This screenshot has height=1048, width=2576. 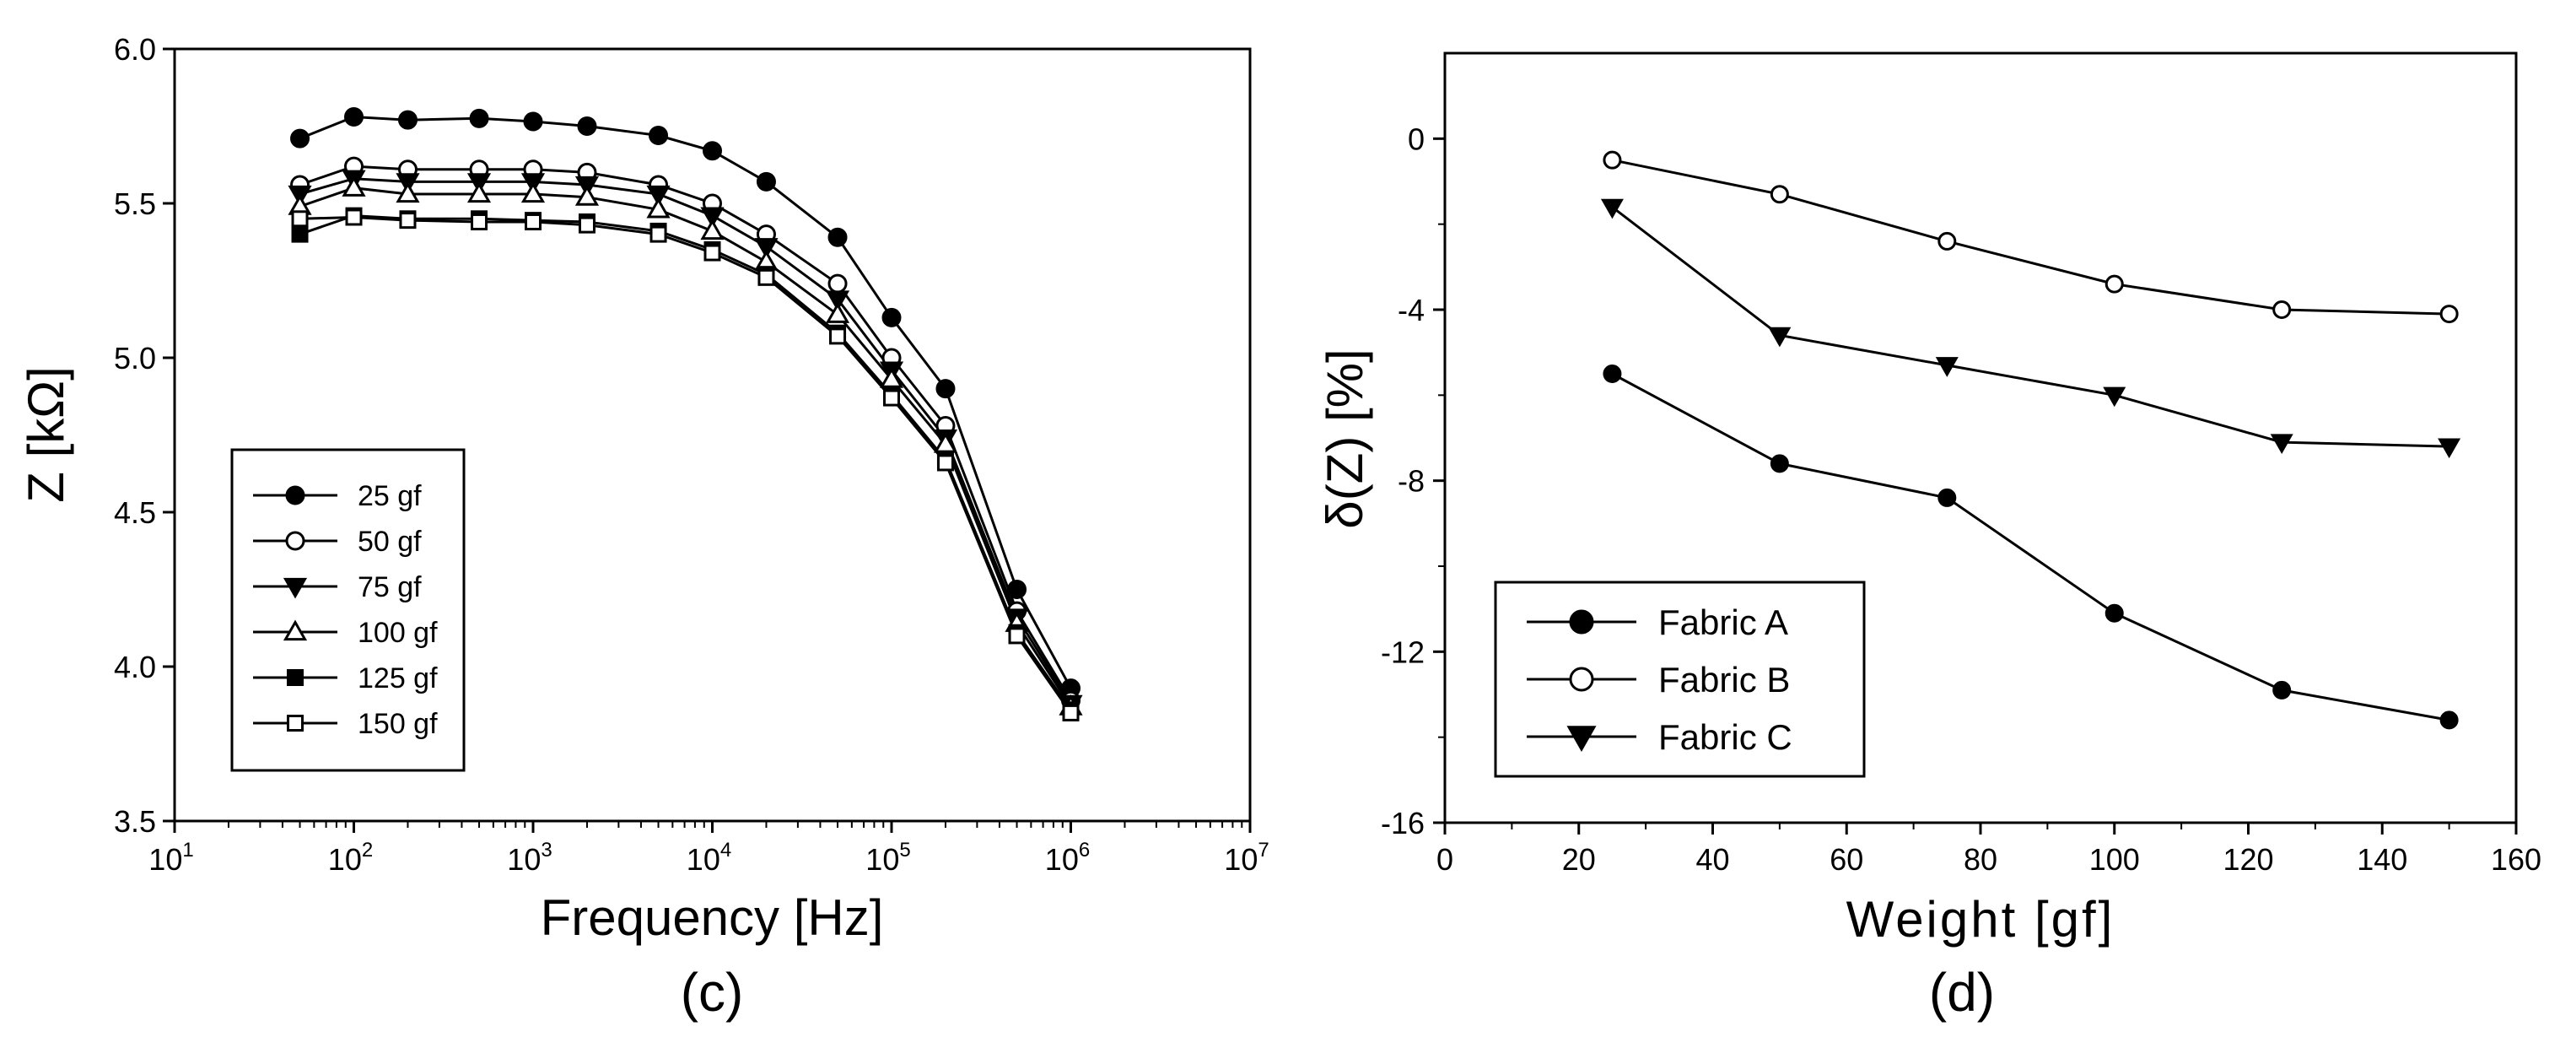 I want to click on panel-c-y-tick-labels: 3.5 4.0 4.5 5.0 5.5 6.0, so click(x=135, y=435).